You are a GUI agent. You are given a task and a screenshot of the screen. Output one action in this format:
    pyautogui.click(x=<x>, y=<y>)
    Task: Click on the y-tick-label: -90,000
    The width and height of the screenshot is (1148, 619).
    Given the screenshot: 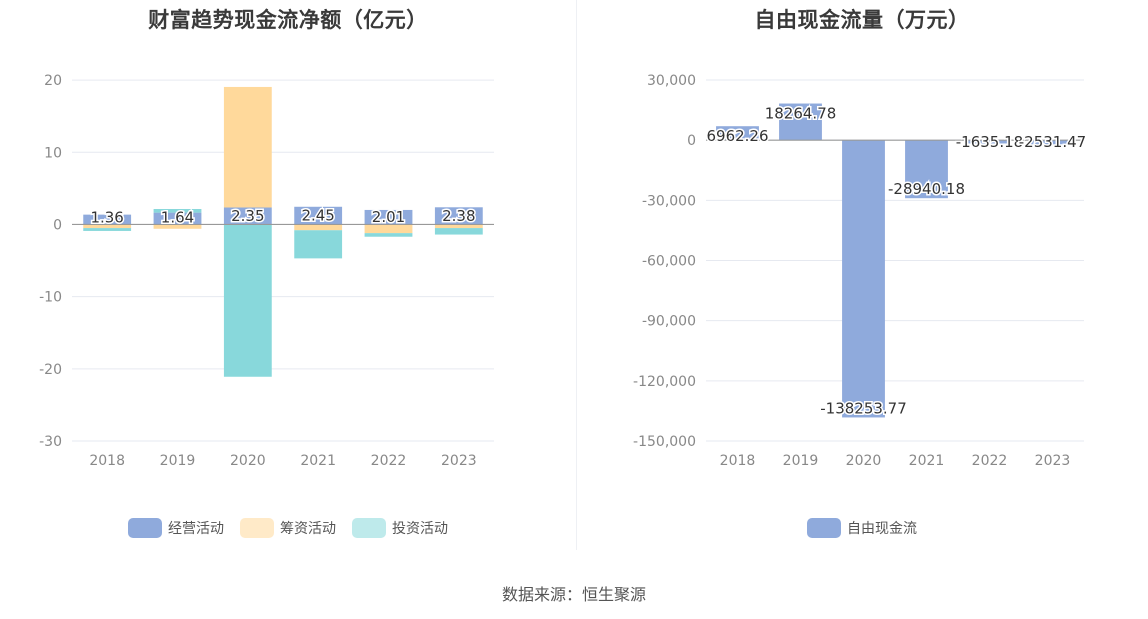 What is the action you would take?
    pyautogui.click(x=669, y=322)
    